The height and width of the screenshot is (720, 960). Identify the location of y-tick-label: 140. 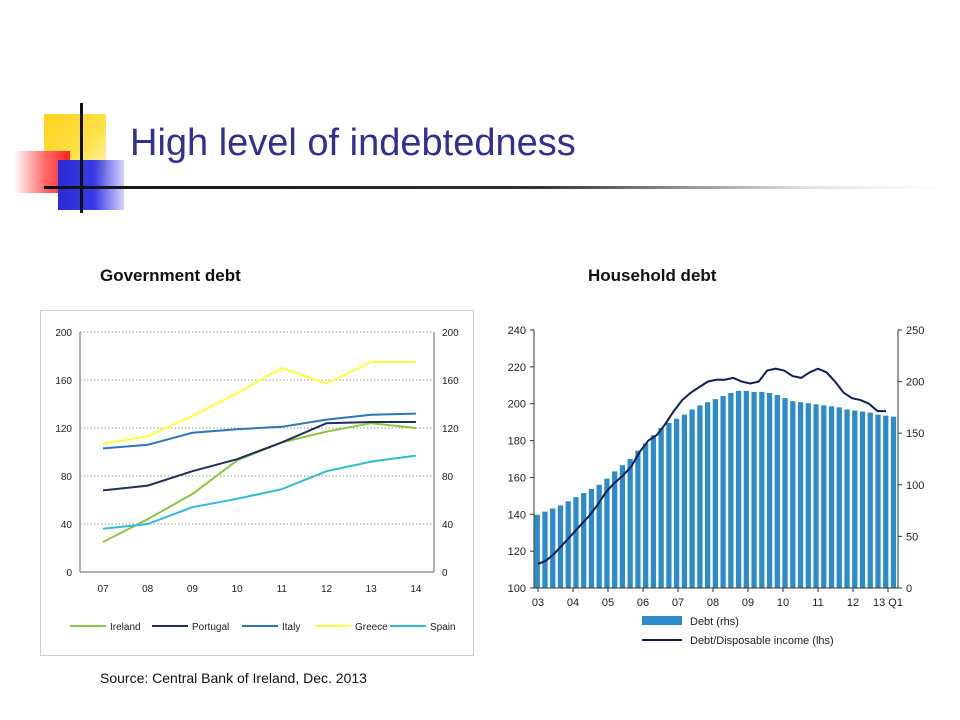
(517, 515).